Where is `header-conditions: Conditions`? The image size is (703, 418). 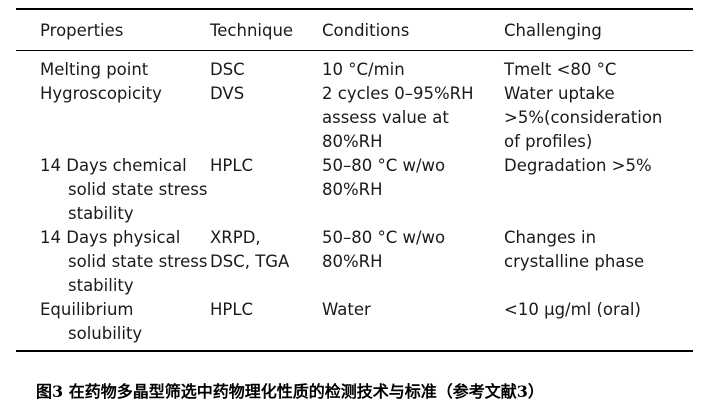 header-conditions: Conditions is located at coordinates (366, 30).